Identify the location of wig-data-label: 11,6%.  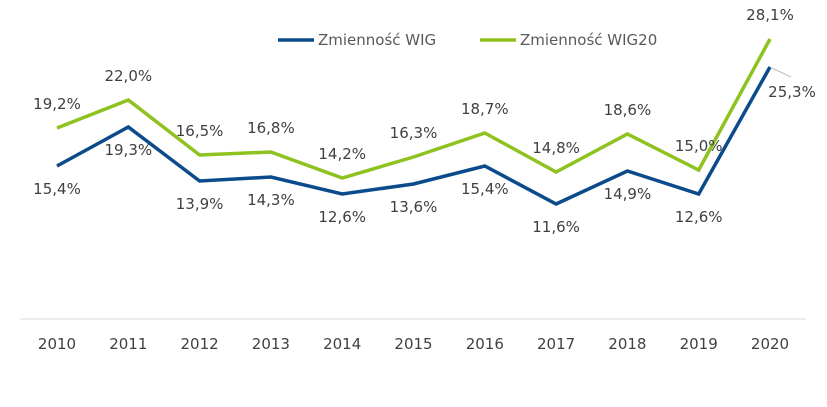
(556, 227).